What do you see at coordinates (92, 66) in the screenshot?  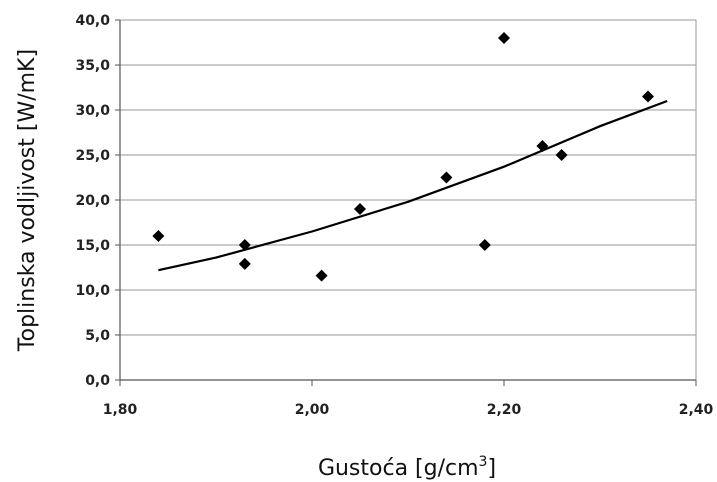 I see `y-tick-label: 35,0` at bounding box center [92, 66].